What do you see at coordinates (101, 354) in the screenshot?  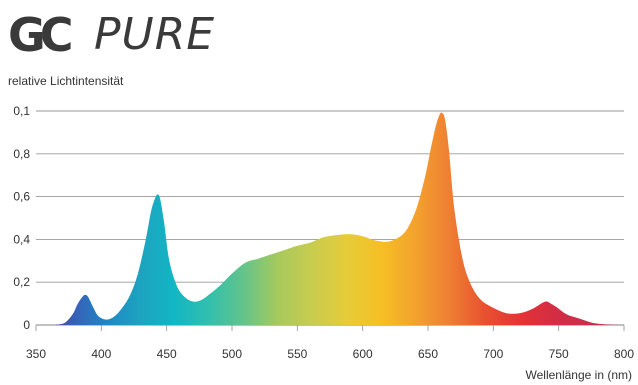 I see `x-tick-label: 400` at bounding box center [101, 354].